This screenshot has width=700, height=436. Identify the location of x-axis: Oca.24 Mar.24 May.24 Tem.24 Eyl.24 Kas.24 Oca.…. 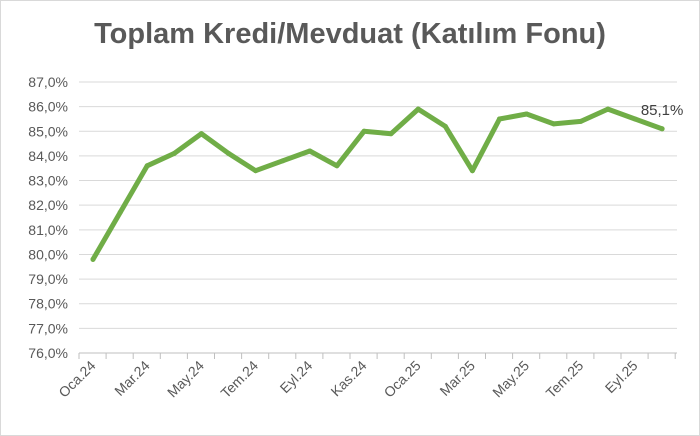
(366, 376).